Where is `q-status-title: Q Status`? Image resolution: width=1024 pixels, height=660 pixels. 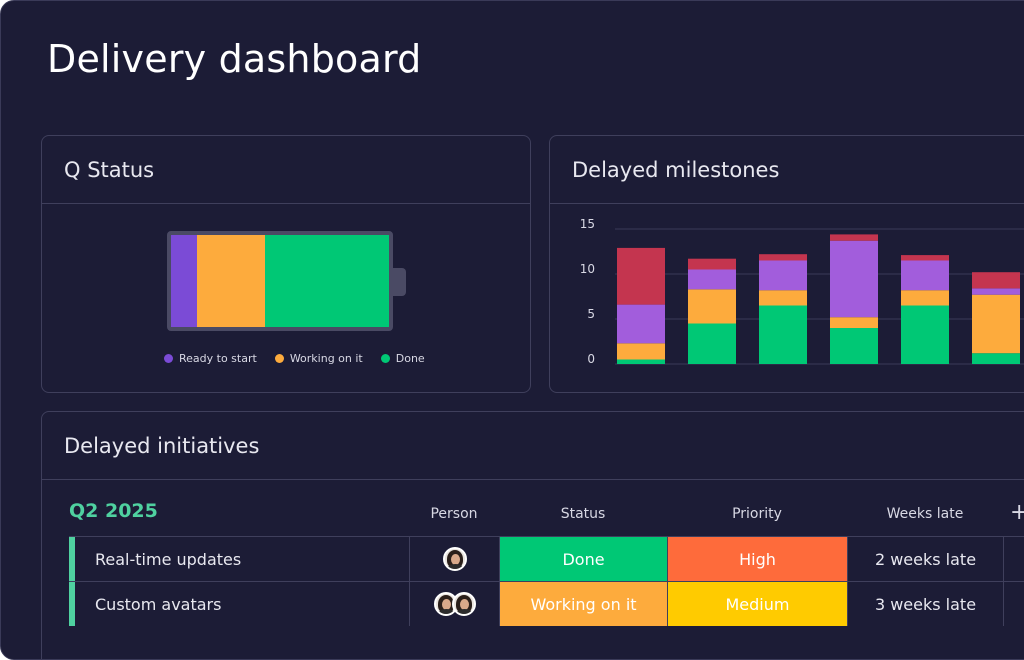 q-status-title: Q Status is located at coordinates (286, 170).